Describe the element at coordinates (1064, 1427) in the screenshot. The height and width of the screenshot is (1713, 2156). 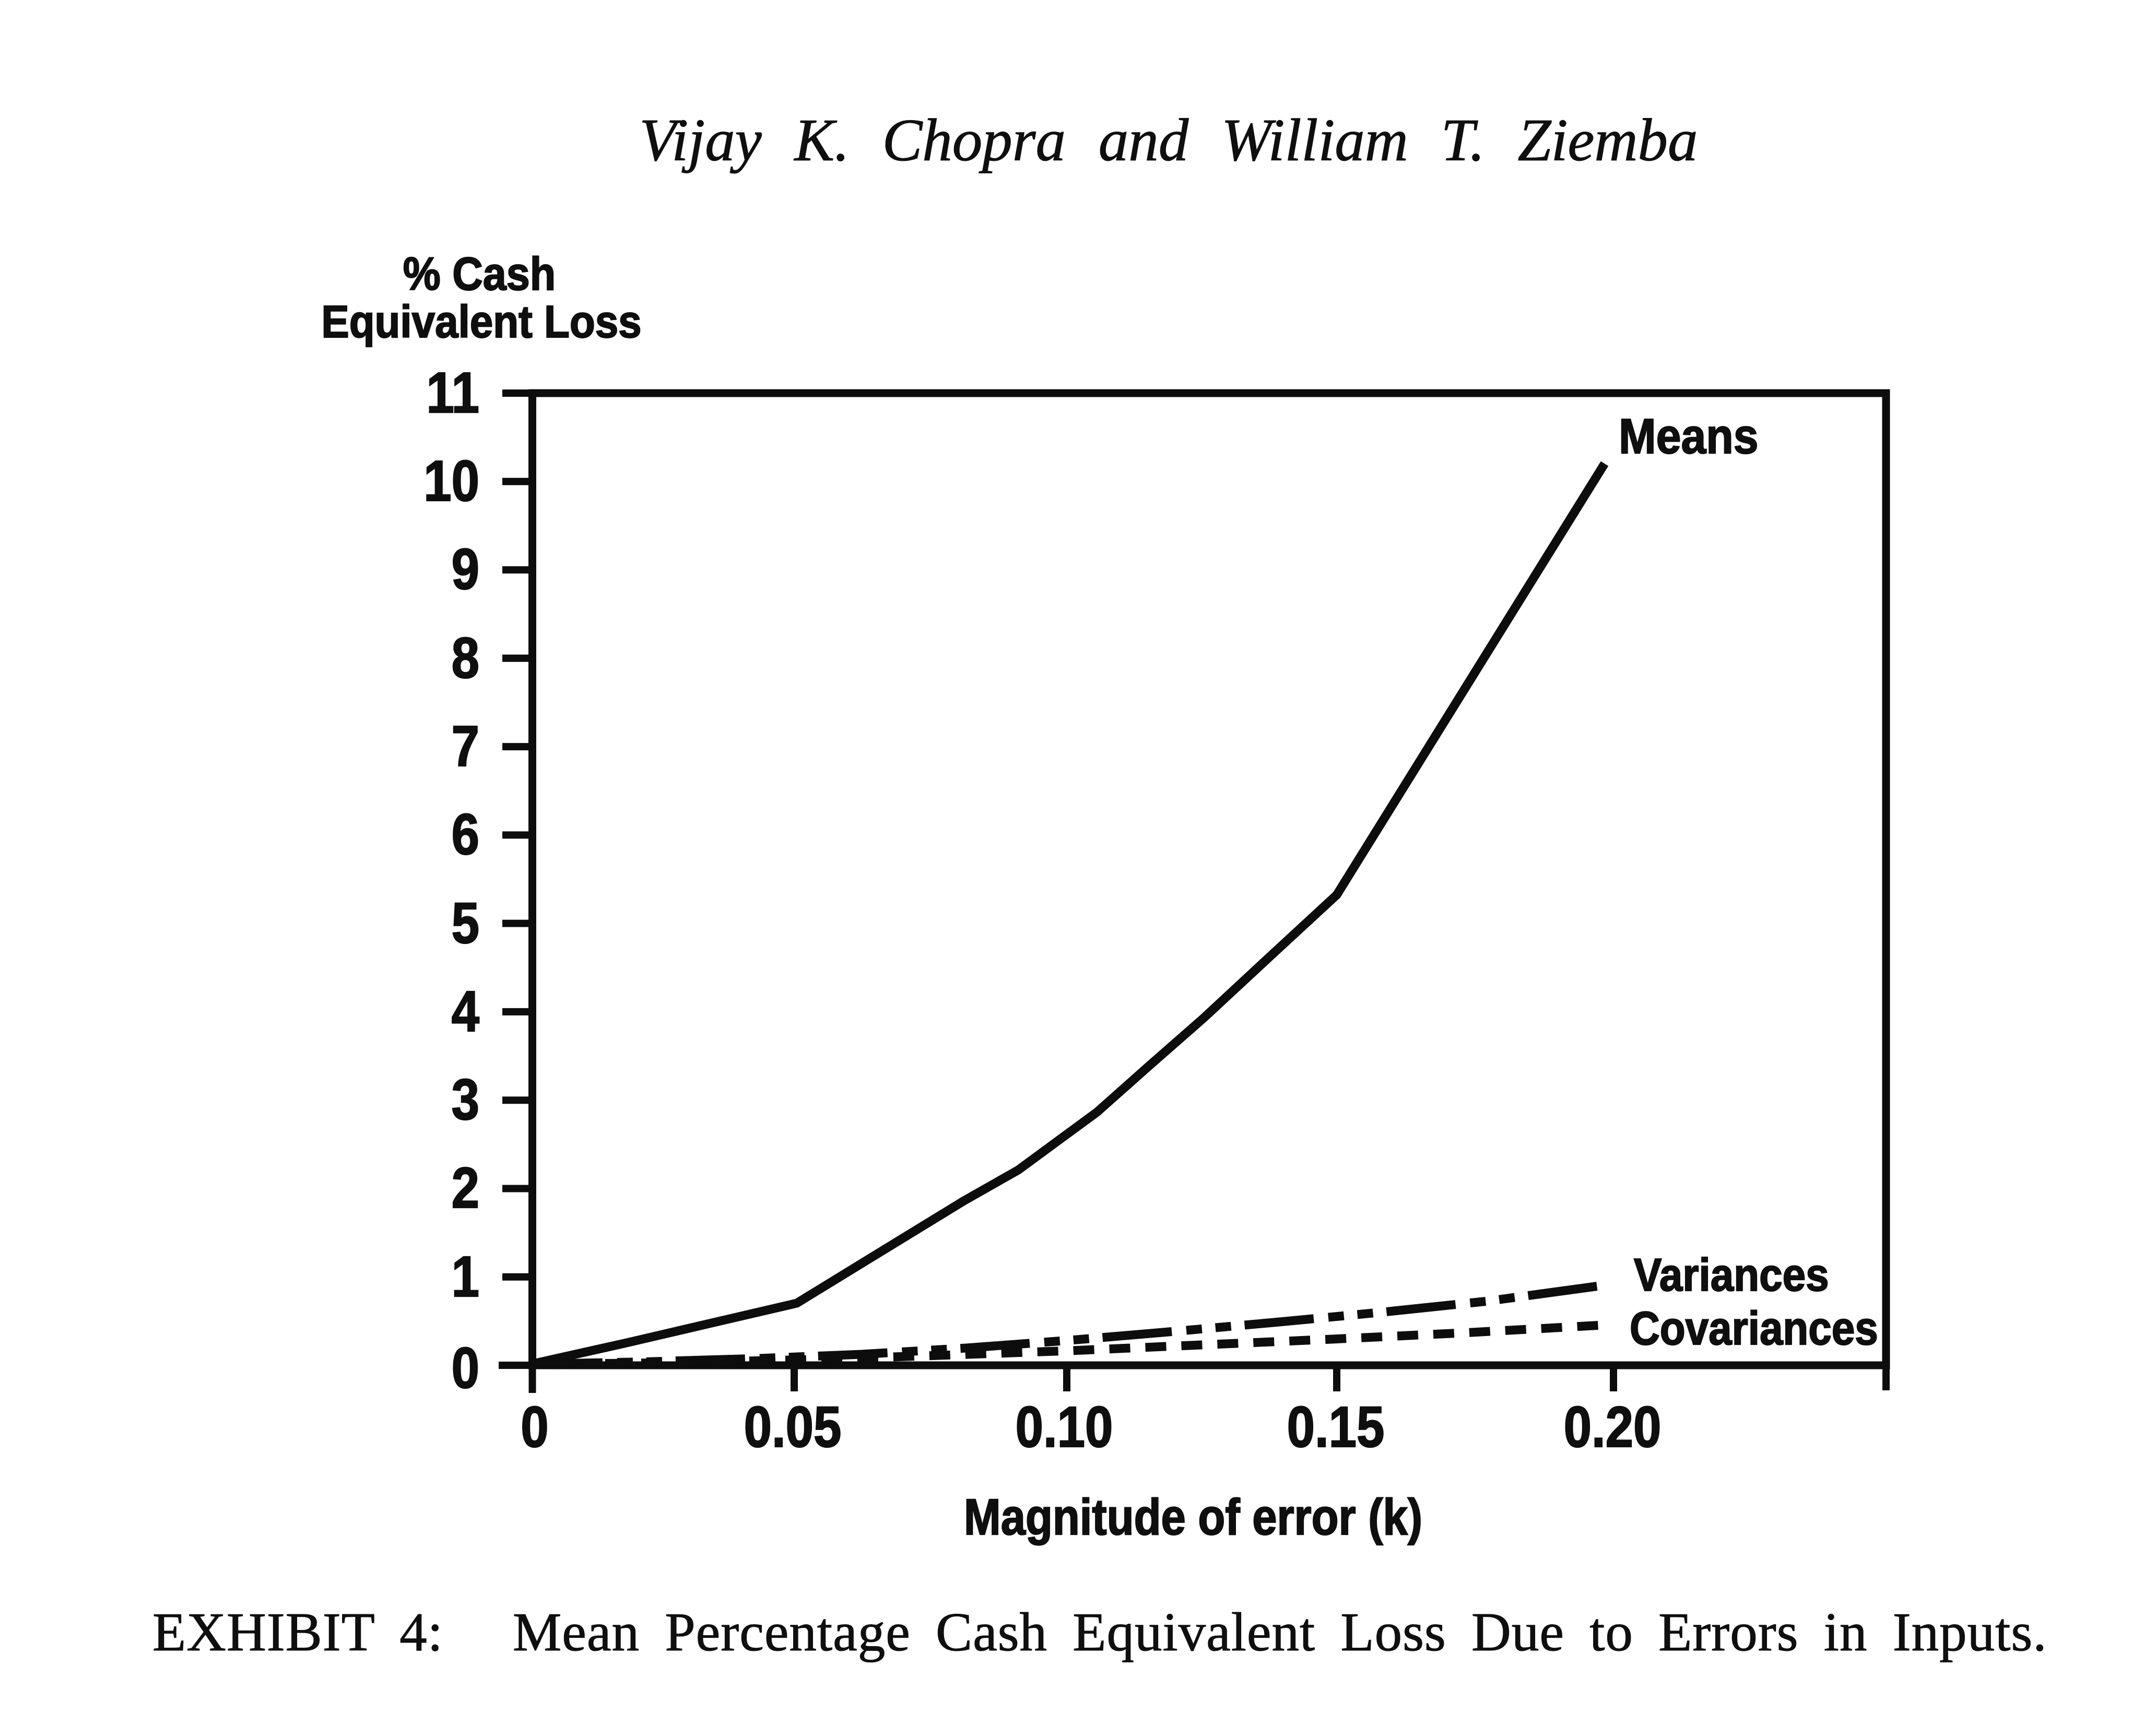
I see `svg-text: 0.10` at that location.